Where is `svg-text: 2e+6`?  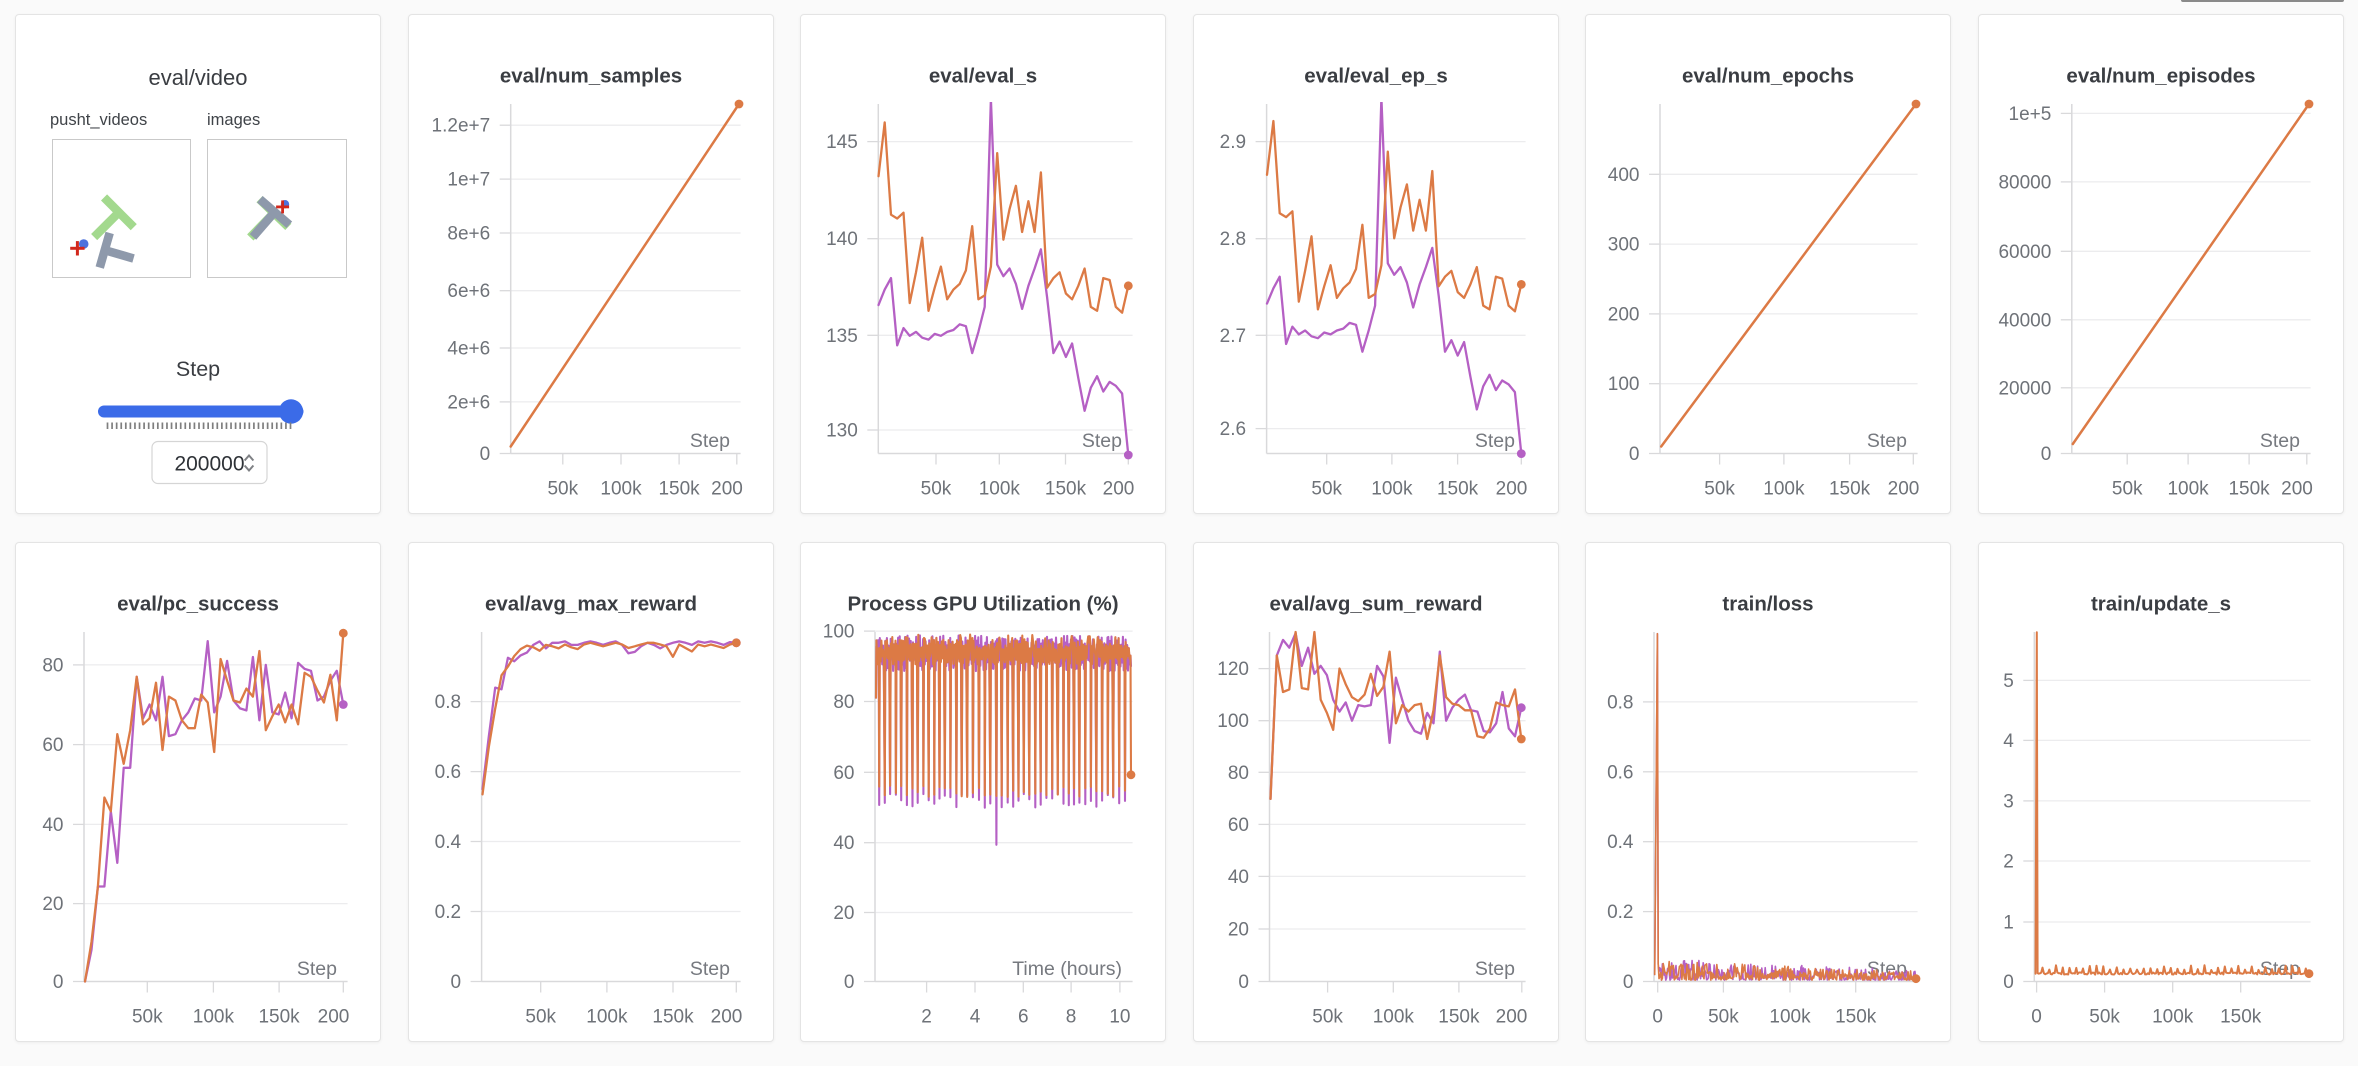 svg-text: 2e+6 is located at coordinates (468, 402).